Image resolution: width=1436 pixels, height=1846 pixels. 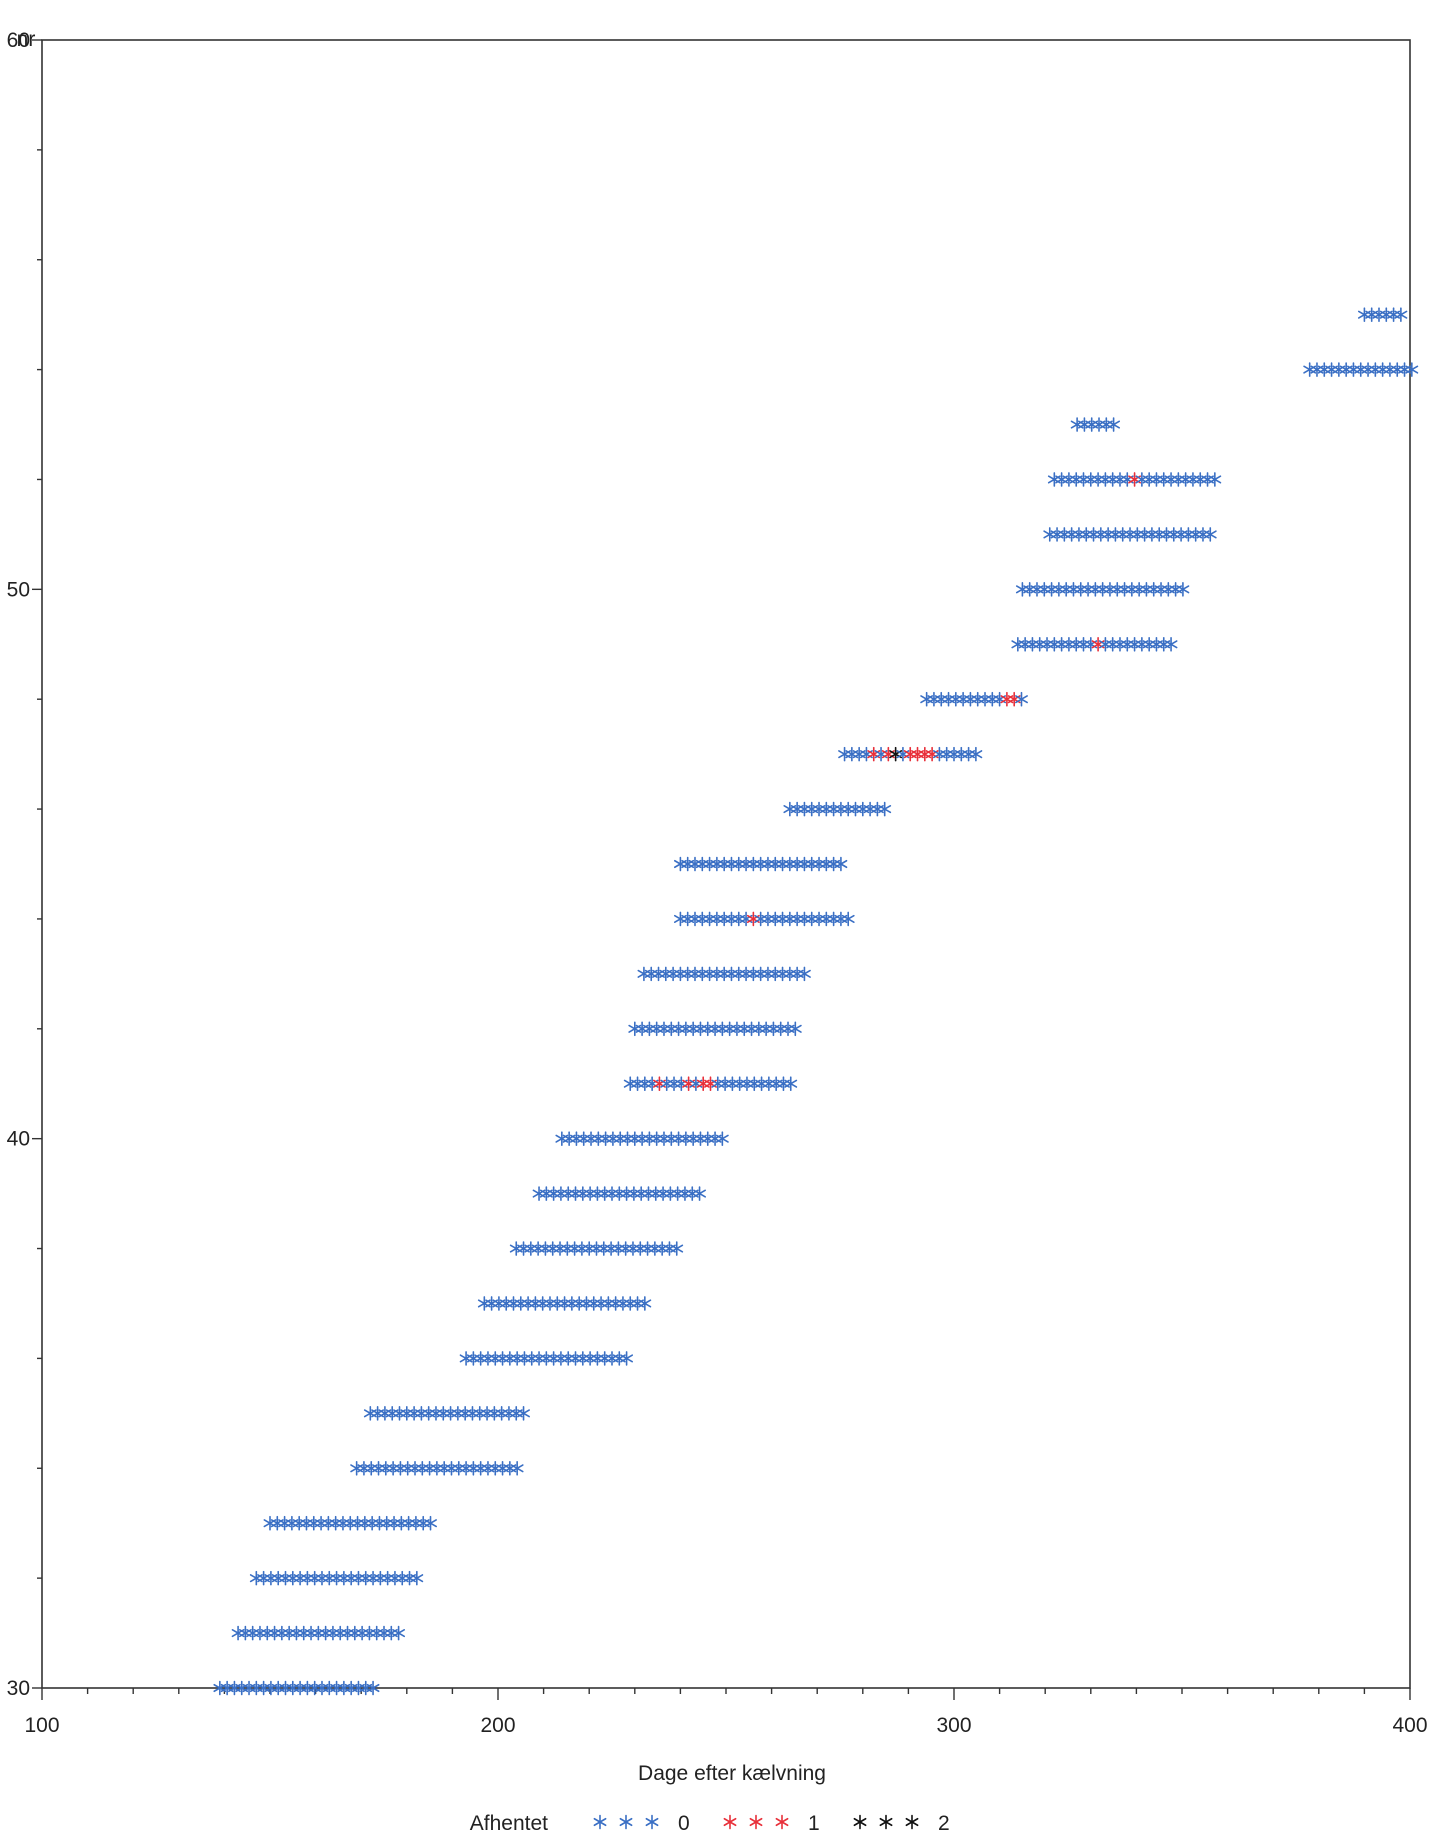 What do you see at coordinates (684, 1823) in the screenshot?
I see `legend-label: 0` at bounding box center [684, 1823].